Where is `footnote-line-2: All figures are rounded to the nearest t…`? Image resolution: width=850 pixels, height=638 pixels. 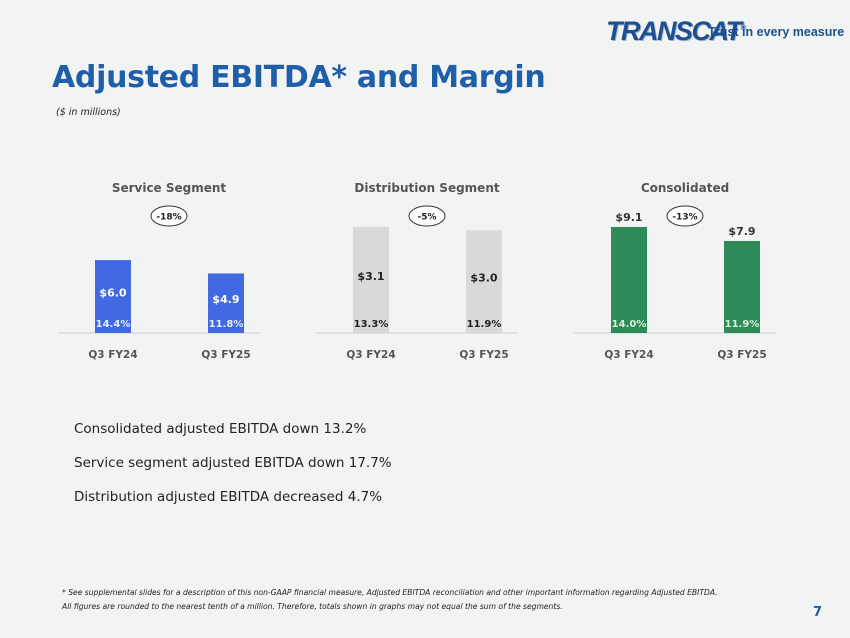
footnote-line-2: All figures are rounded to the nearest t… is located at coordinates (312, 606).